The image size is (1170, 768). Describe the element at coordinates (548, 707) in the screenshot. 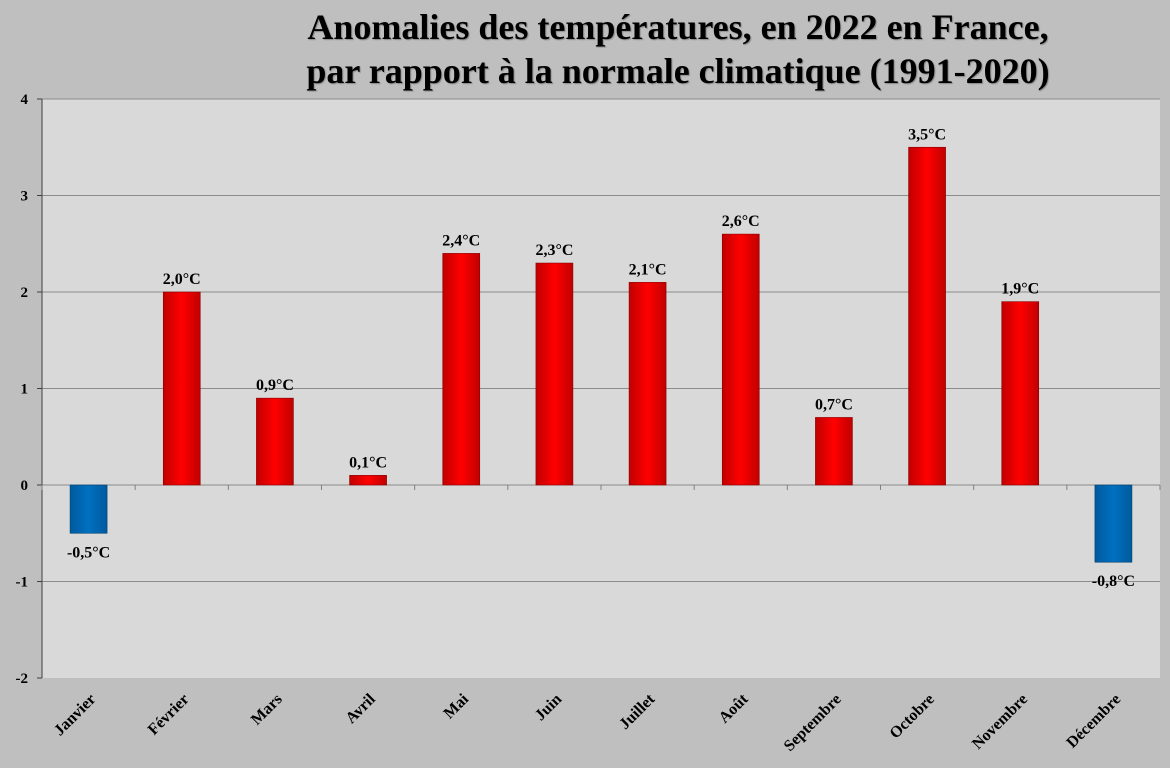

I see `category-label: Juin` at that location.